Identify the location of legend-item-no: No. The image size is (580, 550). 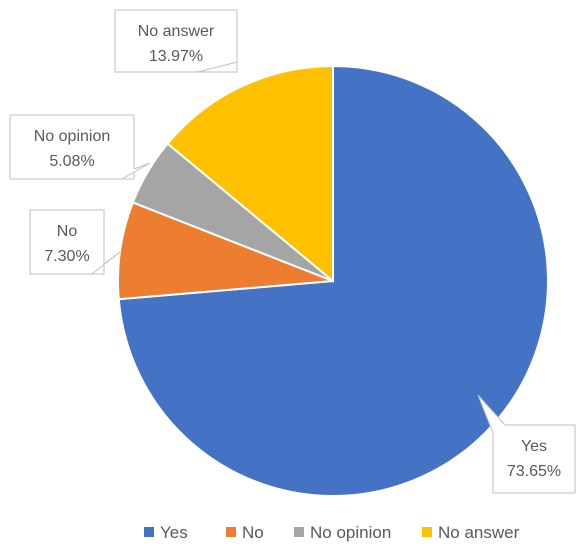
(245, 532).